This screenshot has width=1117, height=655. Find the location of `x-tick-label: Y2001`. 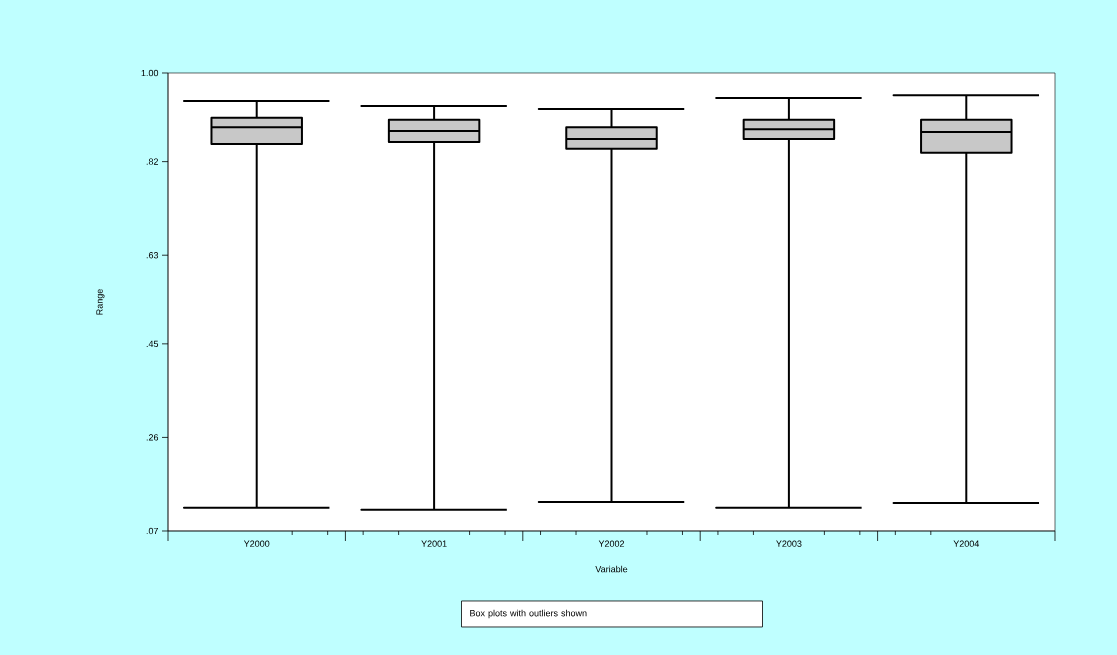

x-tick-label: Y2001 is located at coordinates (434, 543).